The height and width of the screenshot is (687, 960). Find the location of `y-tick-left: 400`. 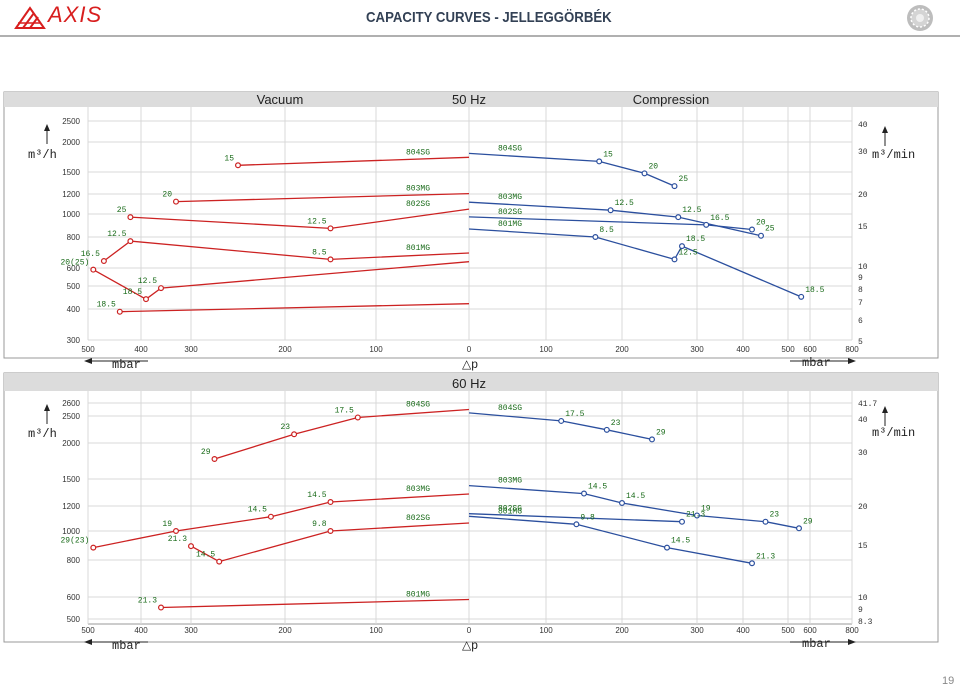

y-tick-left: 400 is located at coordinates (74, 309).